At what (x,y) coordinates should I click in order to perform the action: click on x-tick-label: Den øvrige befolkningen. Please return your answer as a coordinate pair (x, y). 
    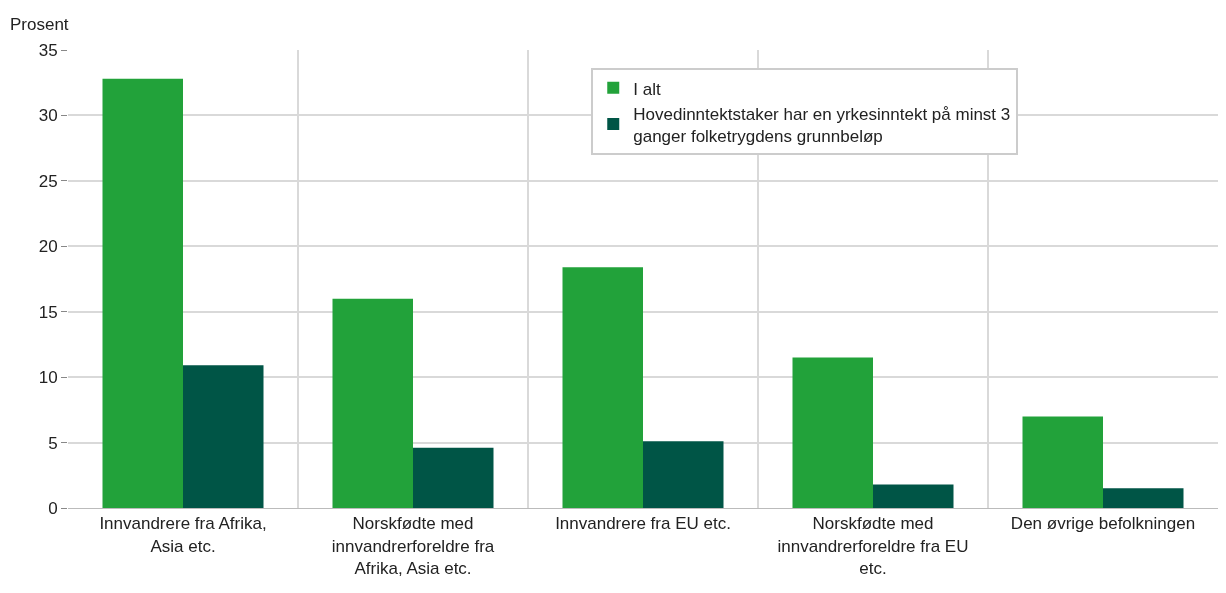
    Looking at the image, I should click on (1103, 524).